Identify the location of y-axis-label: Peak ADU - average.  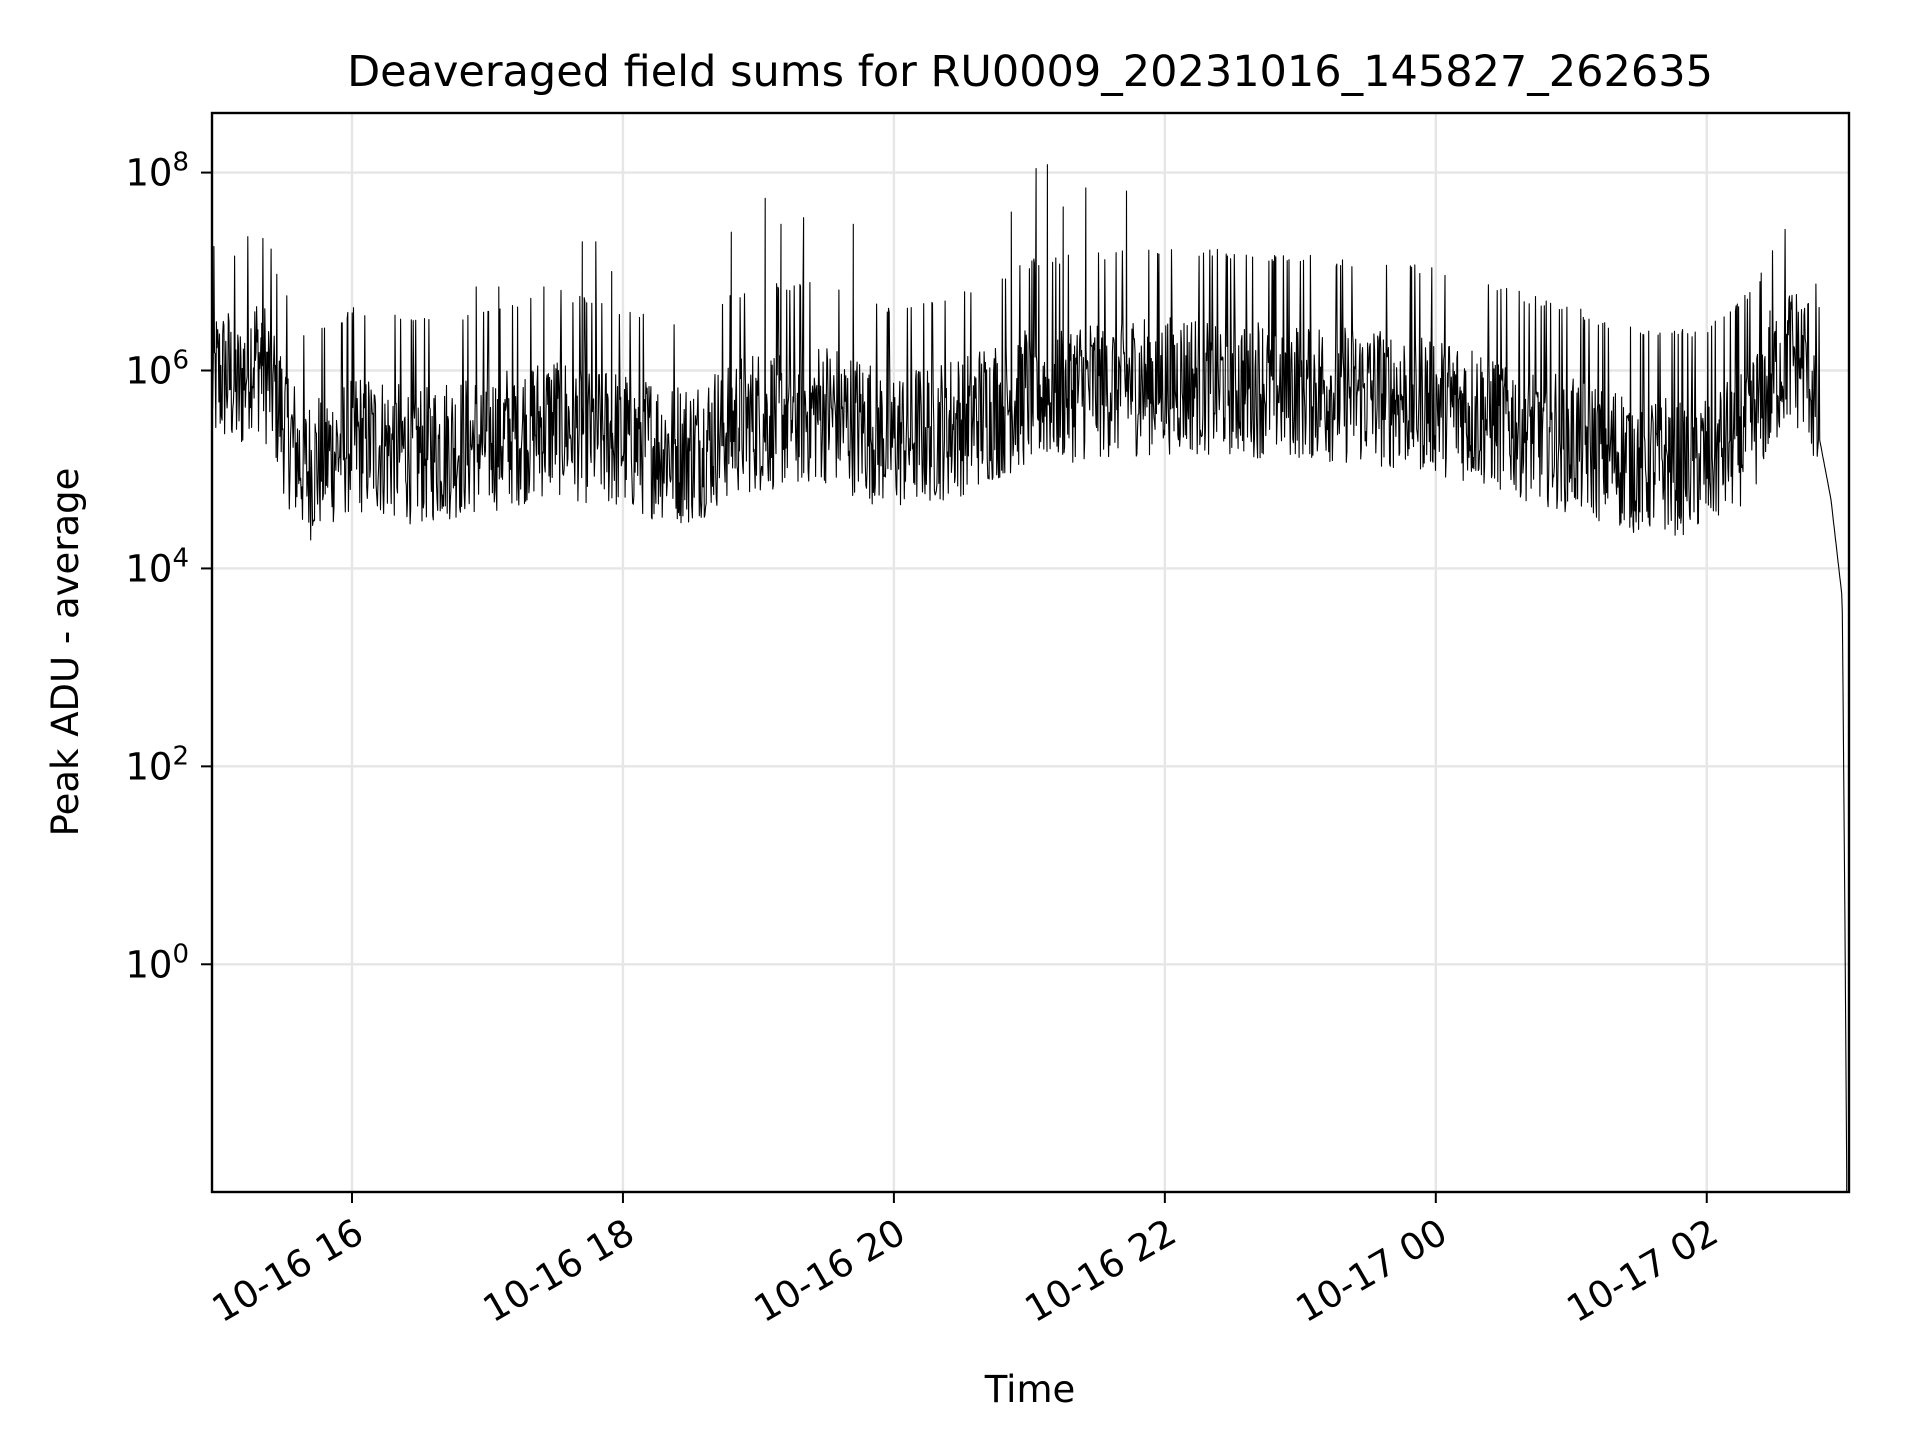
(65, 652).